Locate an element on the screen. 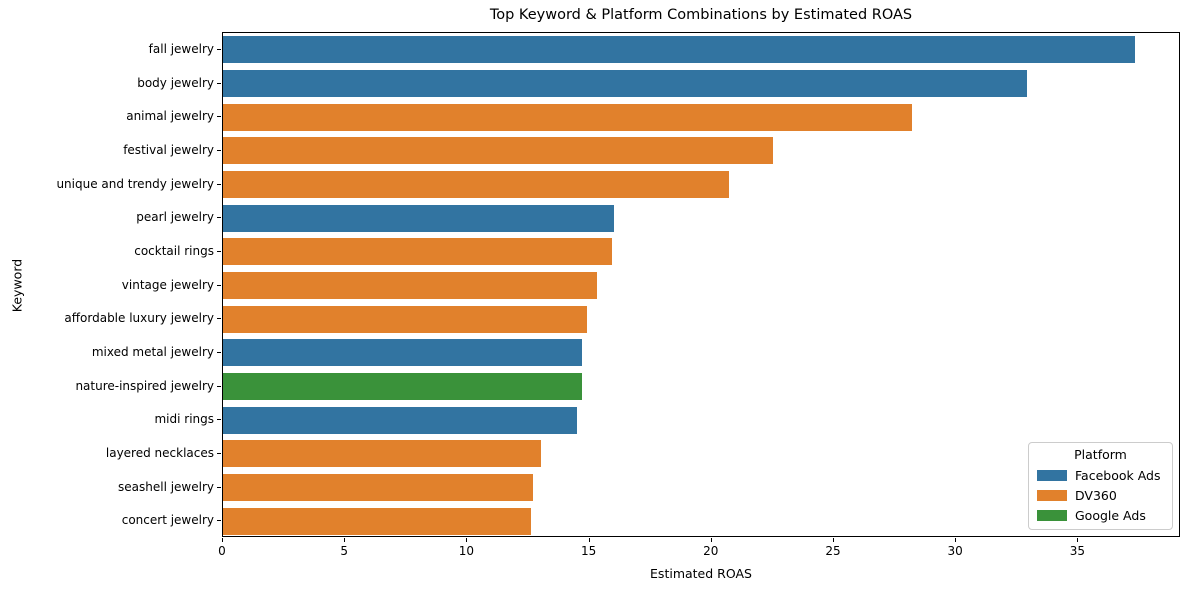 The image size is (1189, 590). y-tick-label: affordable luxury jewelry is located at coordinates (139, 318).